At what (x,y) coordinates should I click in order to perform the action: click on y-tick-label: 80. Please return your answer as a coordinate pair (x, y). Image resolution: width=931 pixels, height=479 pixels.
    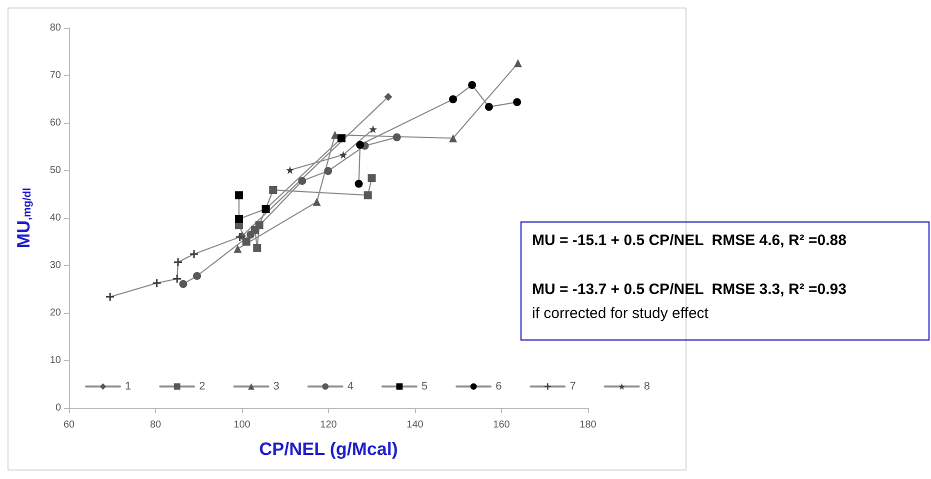
    Looking at the image, I should click on (56, 28).